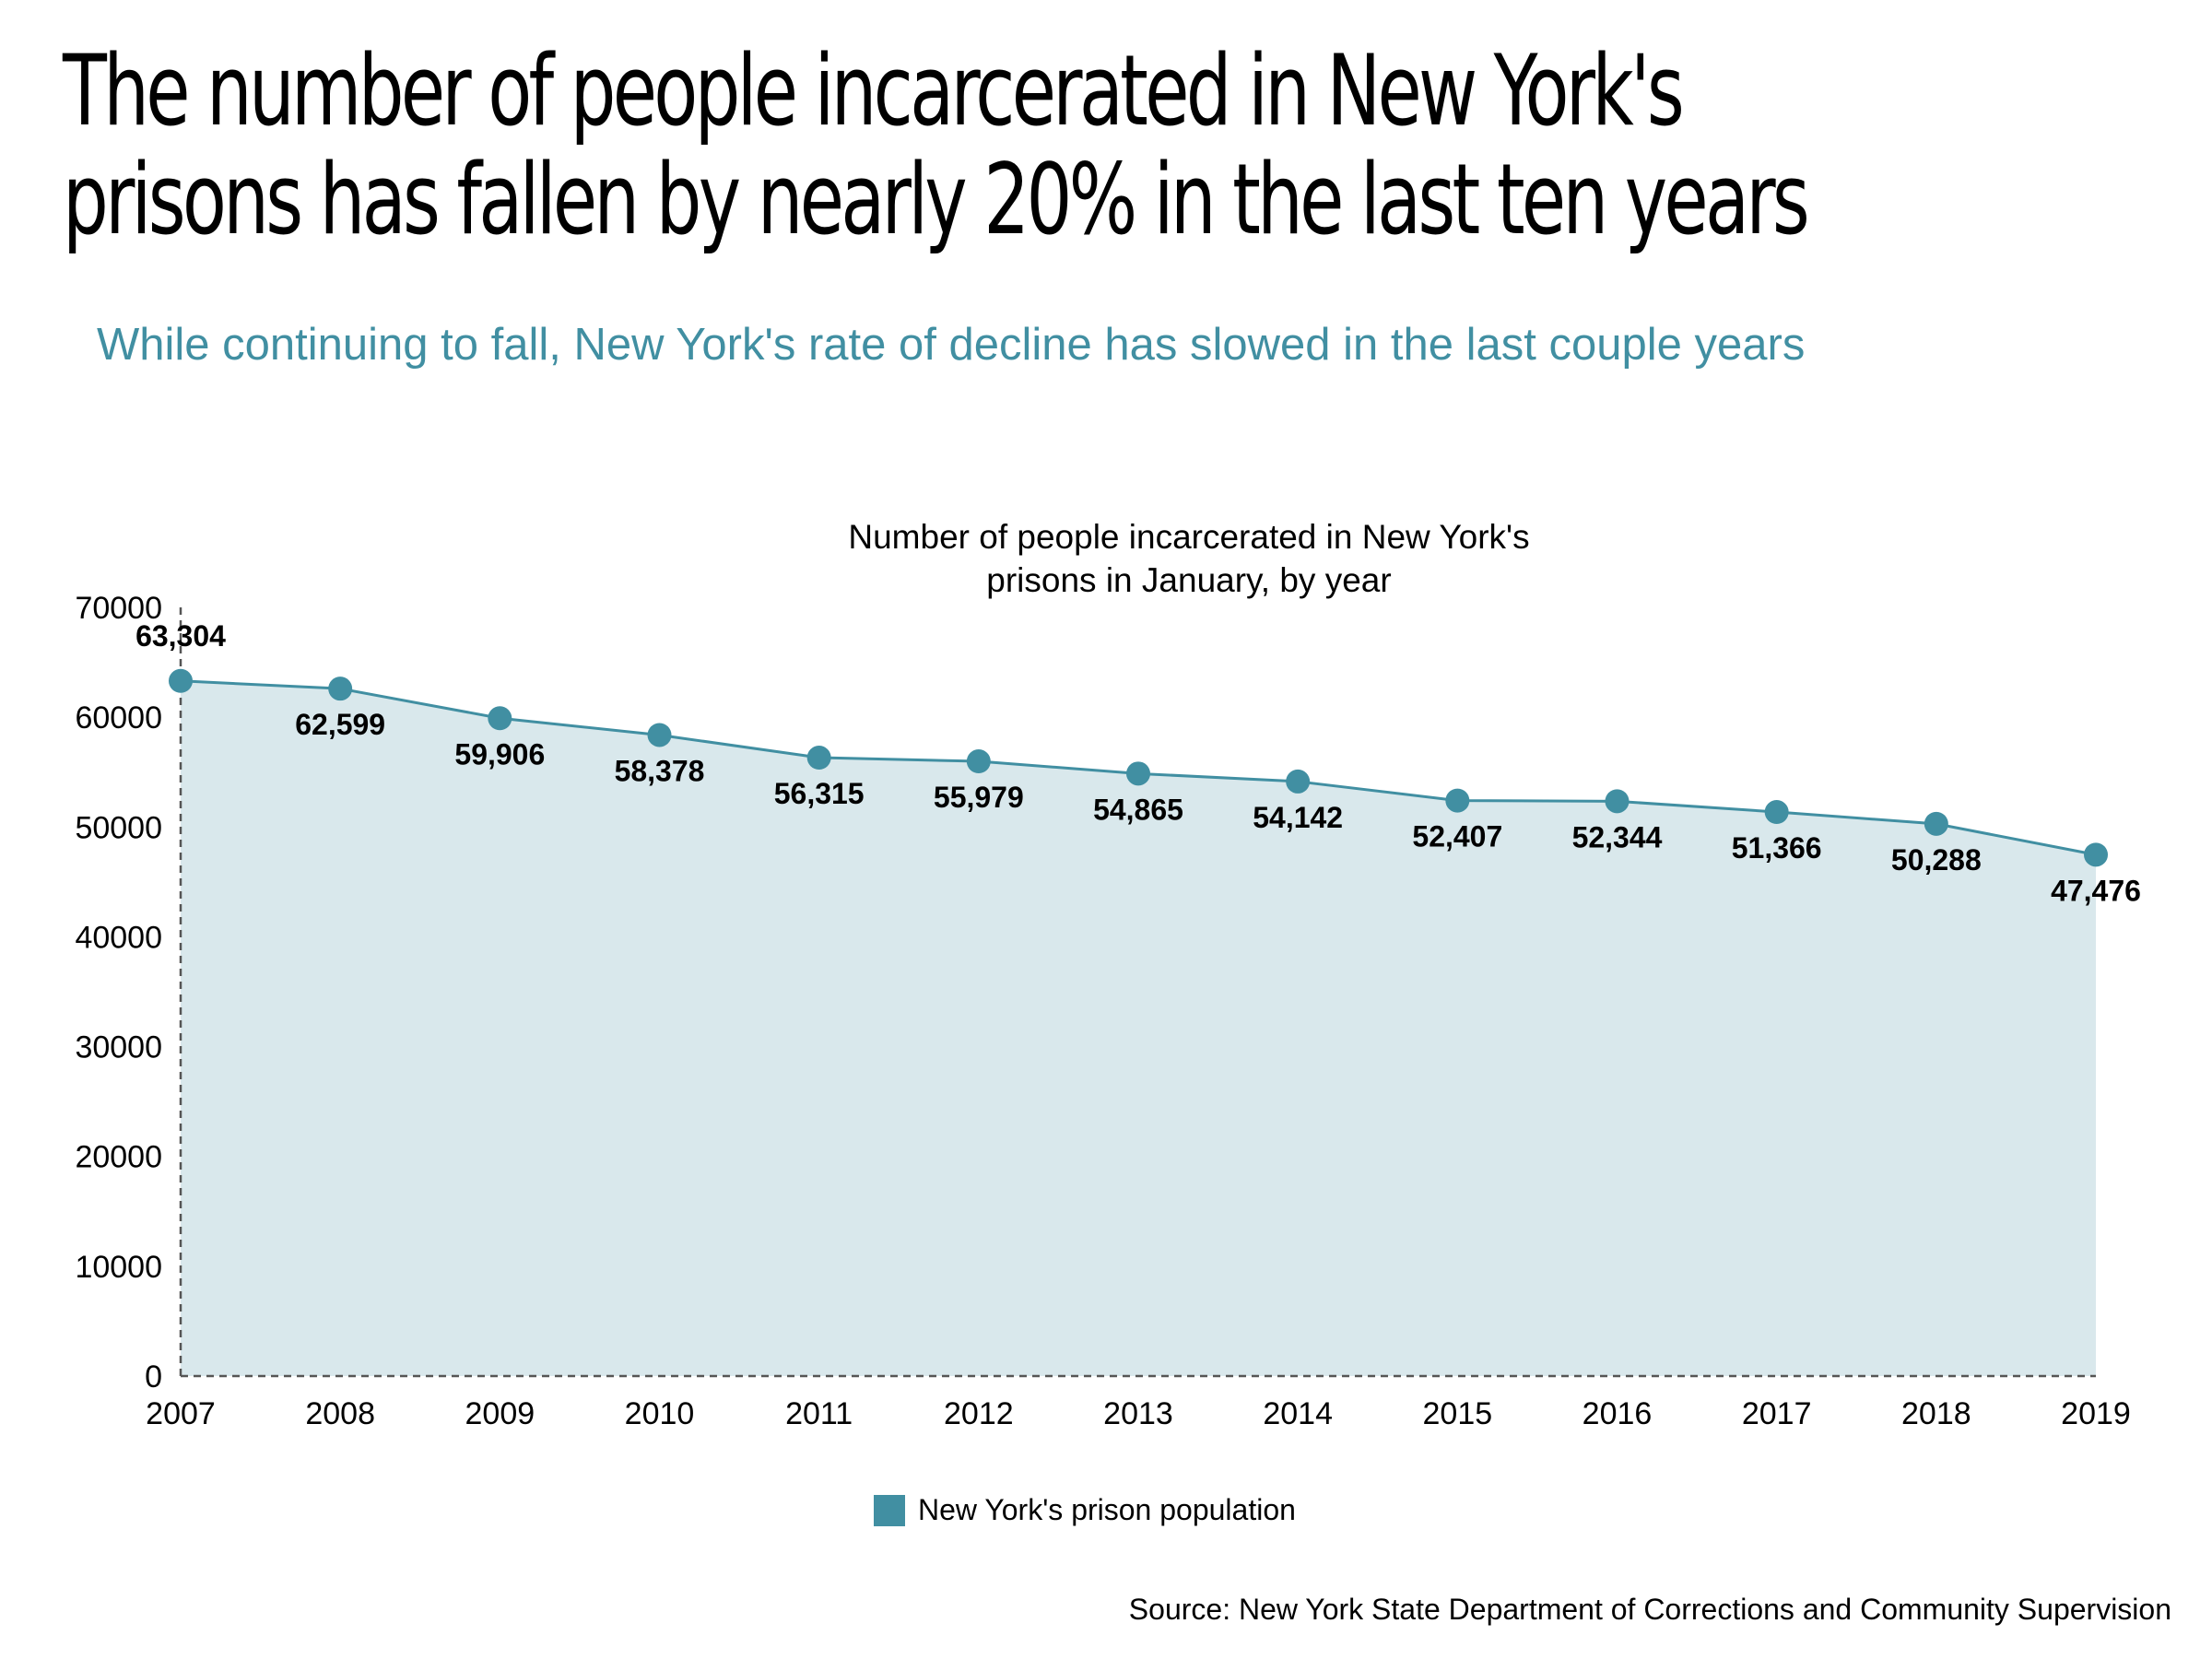 The width and height of the screenshot is (2212, 1659). I want to click on x-tick-label: 2013, so click(1138, 1413).